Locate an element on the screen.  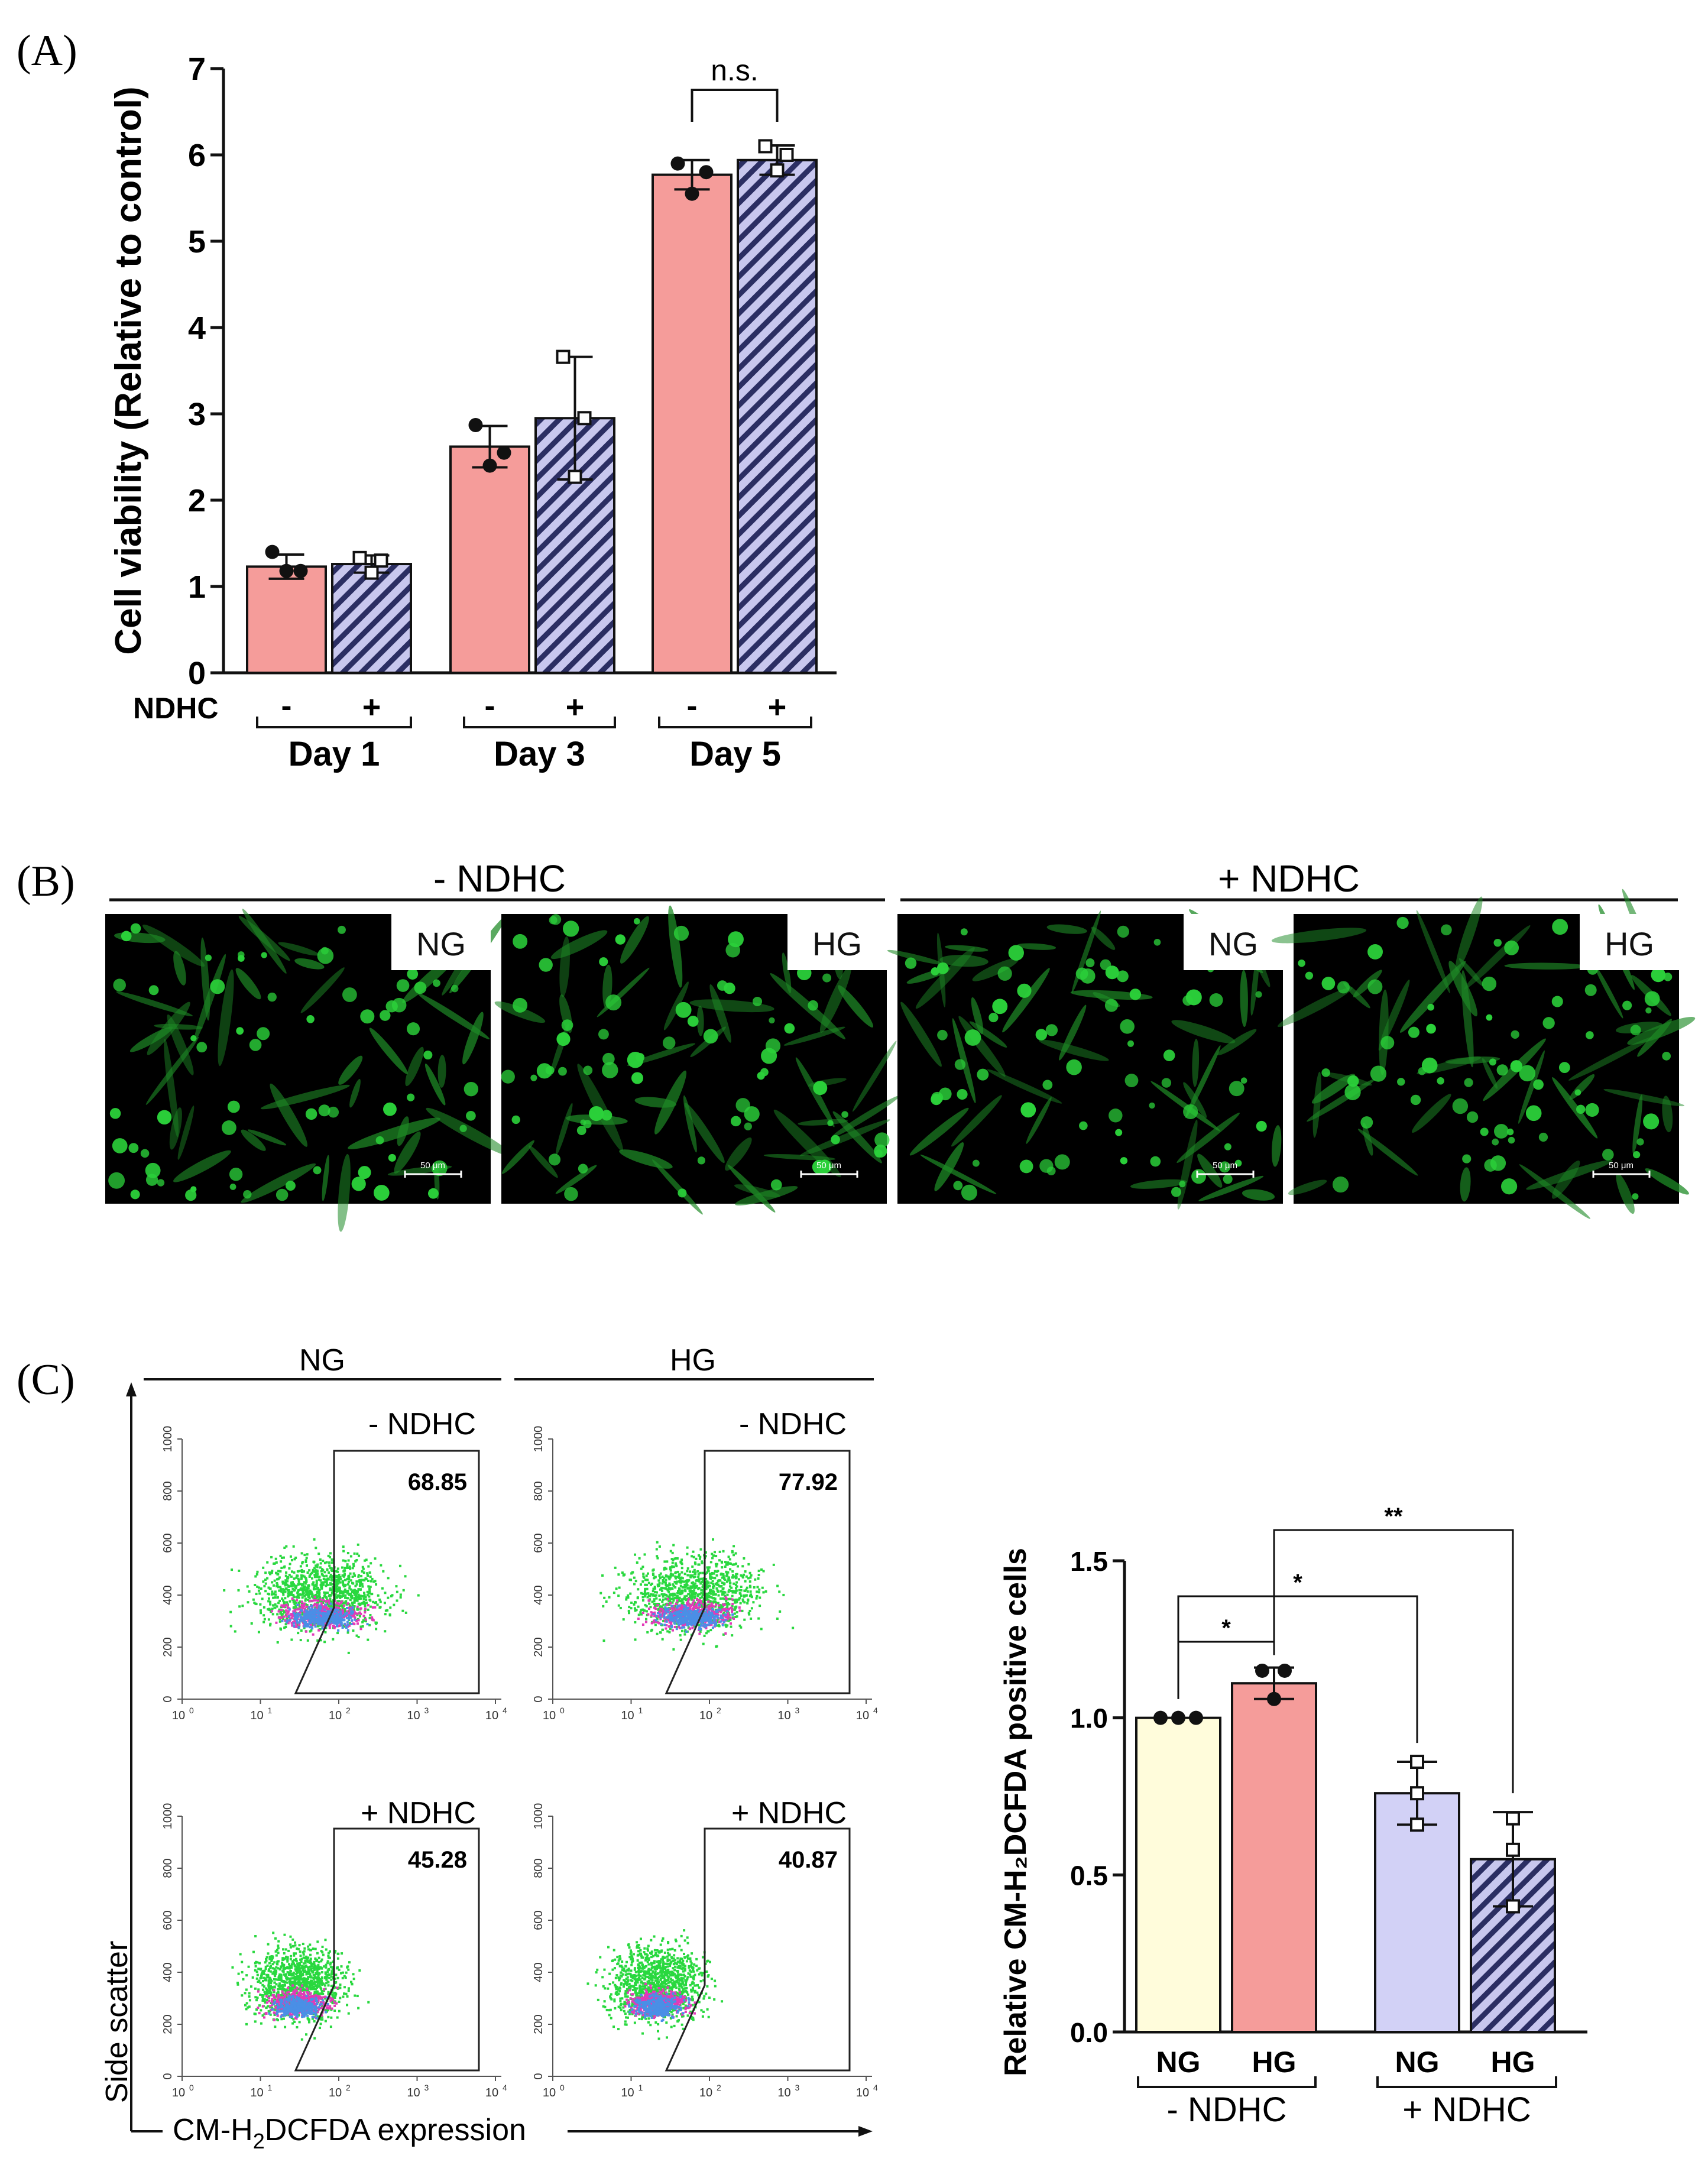
data-point is located at coordinates (272, 552).